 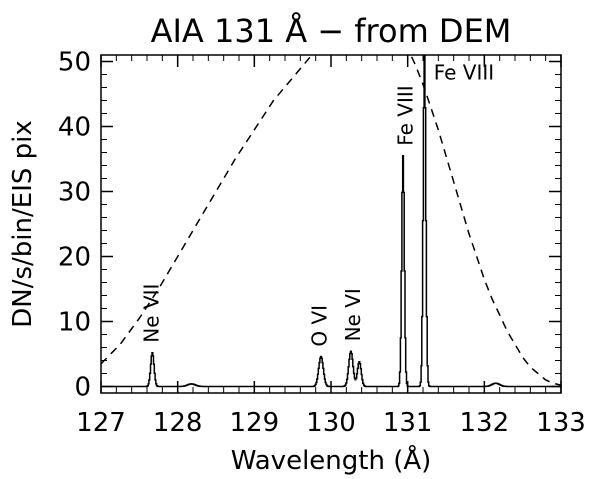 I want to click on x-tick-label: 131, so click(x=408, y=423).